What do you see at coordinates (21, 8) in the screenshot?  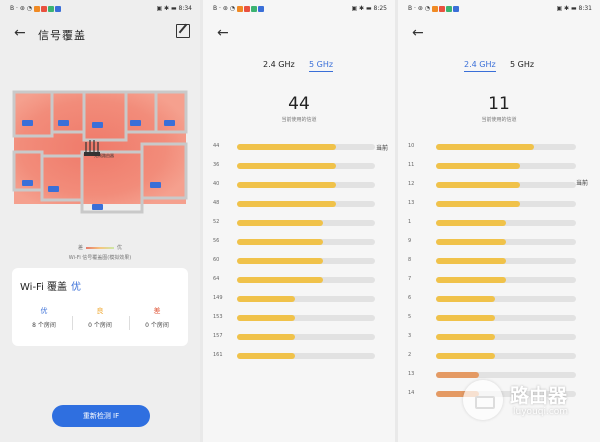 I see `status-text: B ‧ ⊛ ◔` at bounding box center [21, 8].